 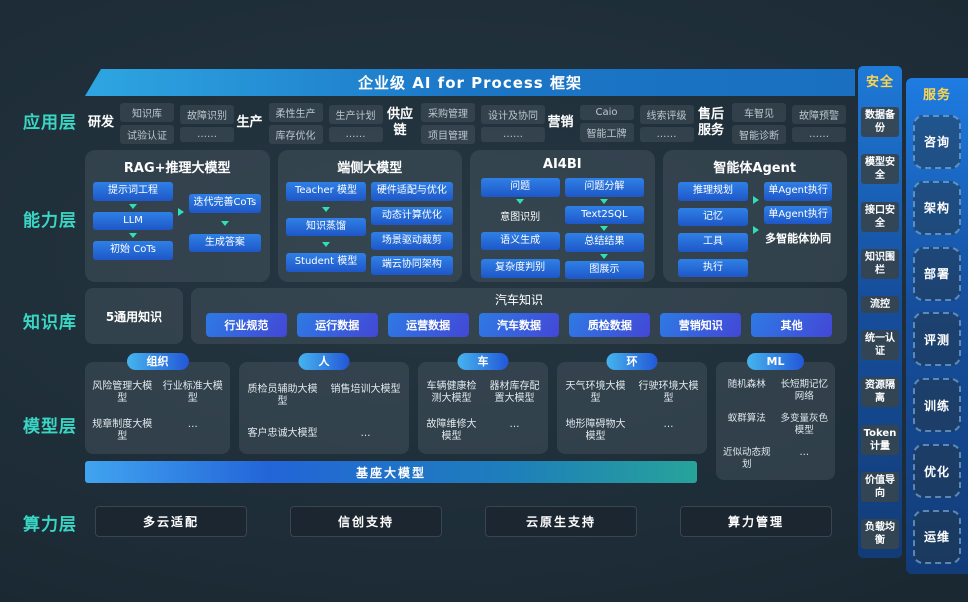 What do you see at coordinates (412, 191) in the screenshot?
I see `node: 硬件适配与优化` at bounding box center [412, 191].